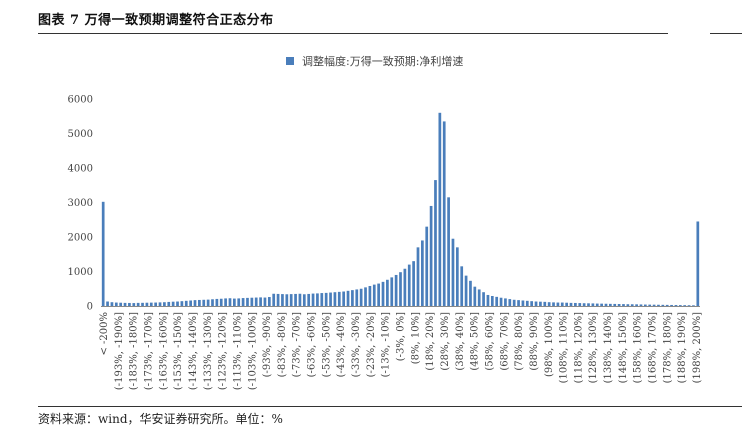 The height and width of the screenshot is (446, 754). Describe the element at coordinates (504, 341) in the screenshot. I see `x-tick-label: (68%, 70%]` at that location.